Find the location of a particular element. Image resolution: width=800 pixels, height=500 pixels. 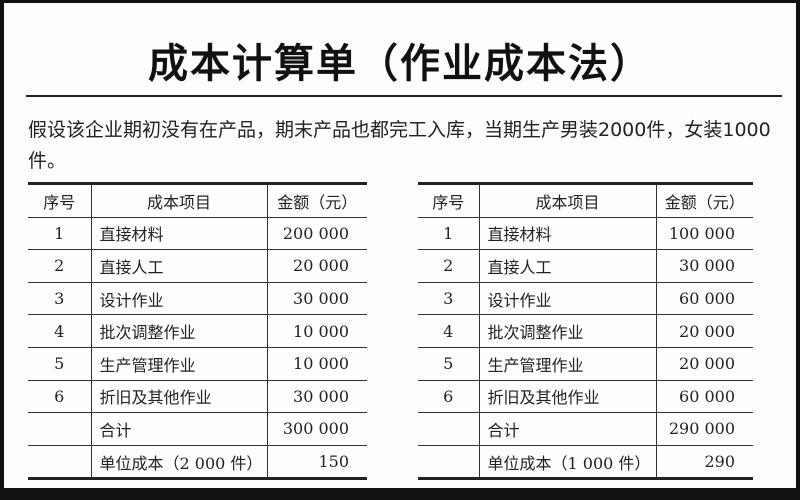

title-divider is located at coordinates (404, 96).